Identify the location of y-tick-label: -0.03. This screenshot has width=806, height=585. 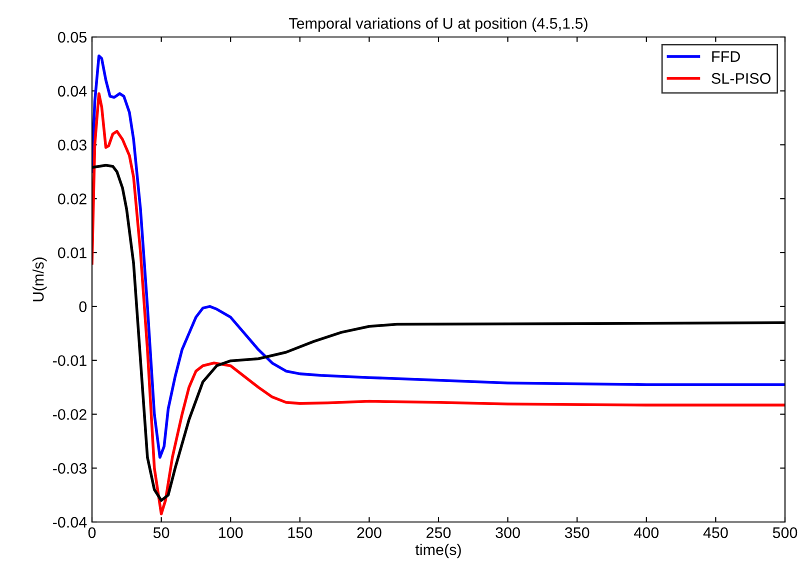
(69, 468).